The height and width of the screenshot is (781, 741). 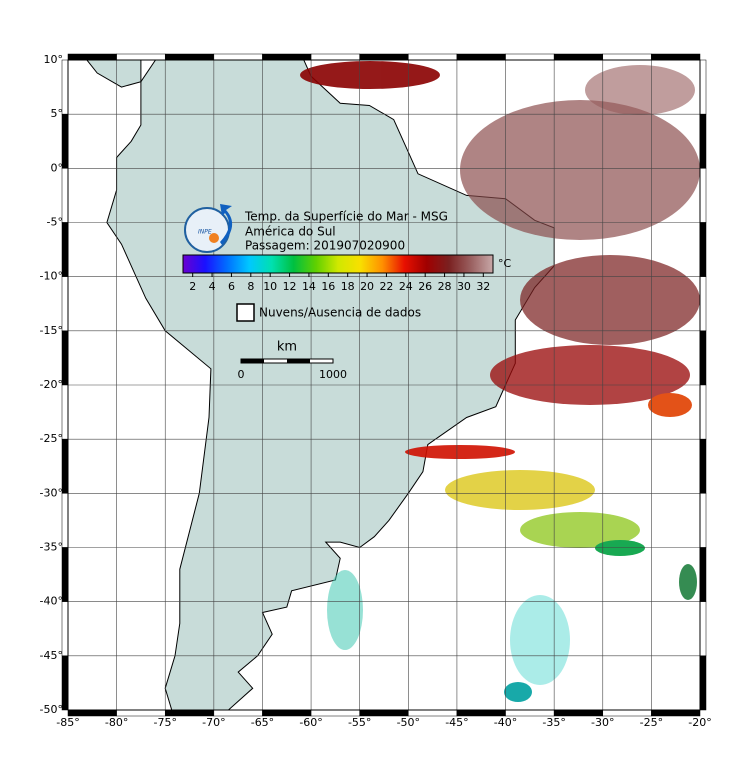 What do you see at coordinates (51, 709) in the screenshot?
I see `lat-tick-label: -50°` at bounding box center [51, 709].